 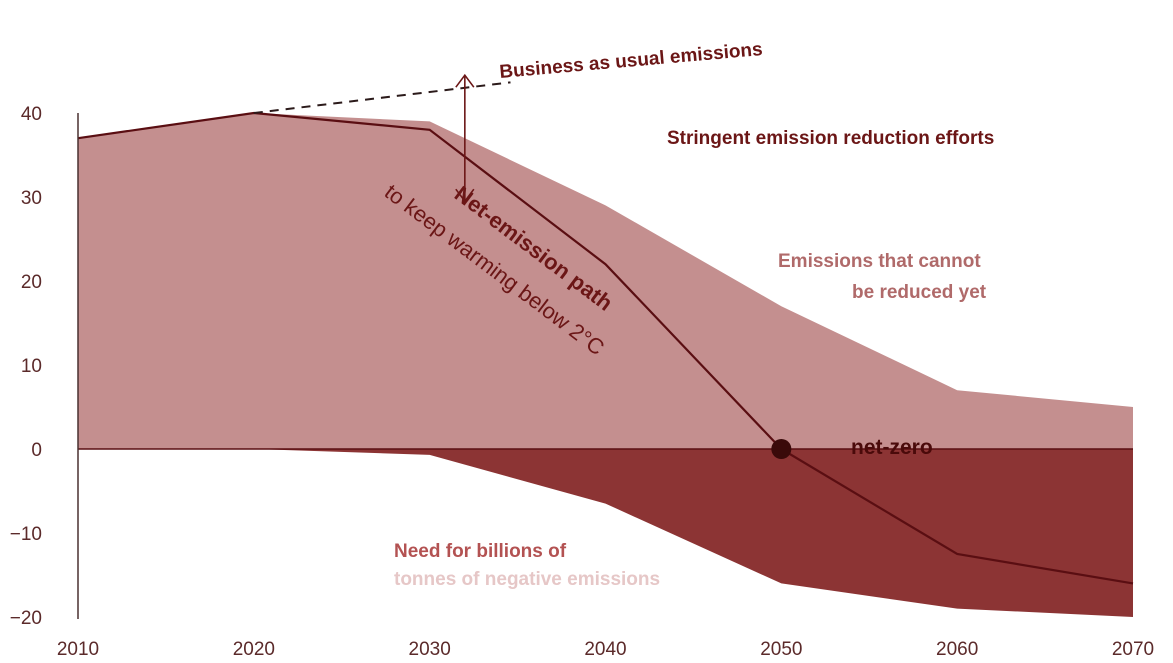 I want to click on reduction-arrow-head-top, so click(x=465, y=80).